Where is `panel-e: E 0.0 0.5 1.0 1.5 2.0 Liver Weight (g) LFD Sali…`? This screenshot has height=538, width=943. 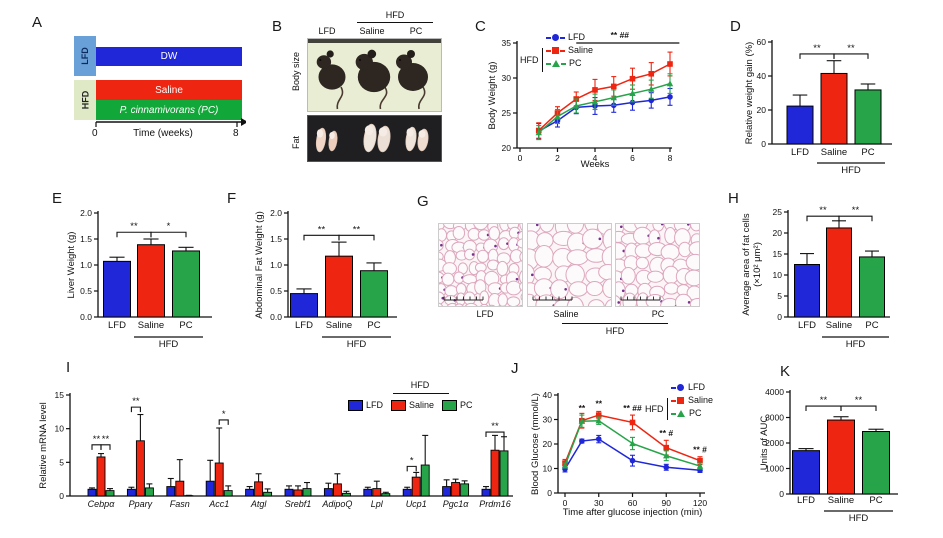 panel-e: E 0.0 0.5 1.0 1.5 2.0 Liver Weight (g) LFD Sali… is located at coordinates (149, 277).